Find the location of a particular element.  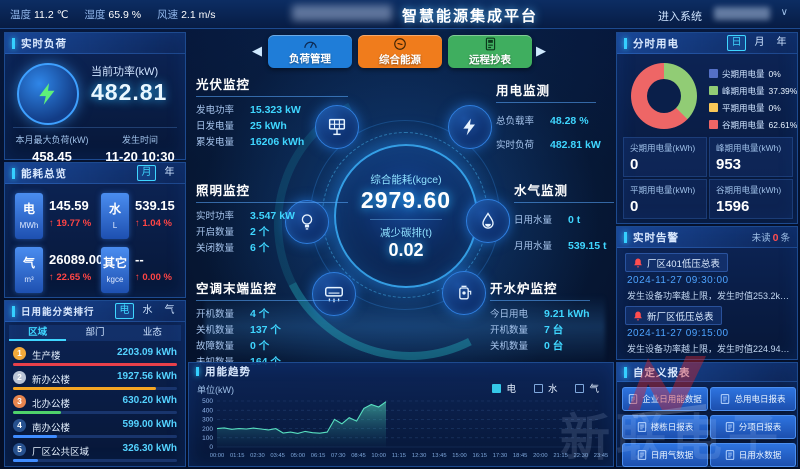

pv-title: 光伏监控 is located at coordinates (272, 85).